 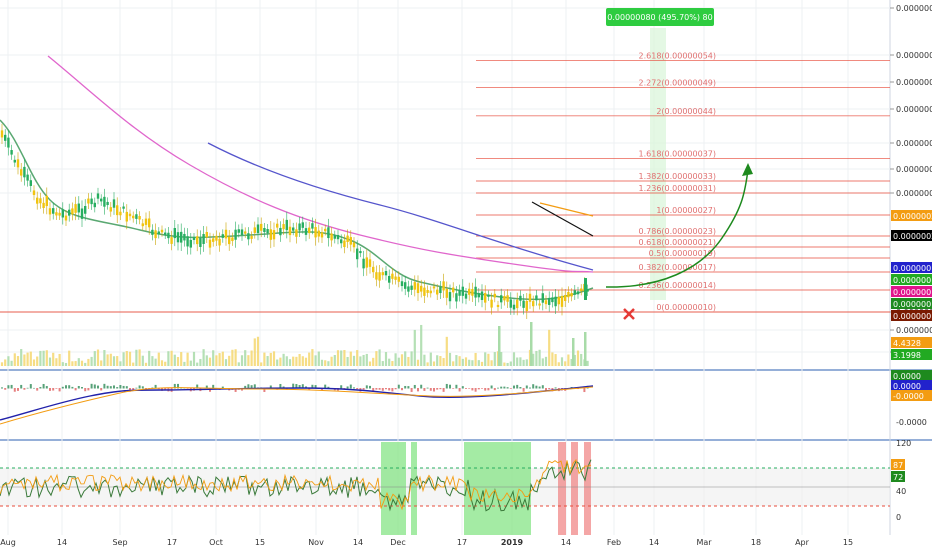 I want to click on fib-label-1.382: 1.382(0.00000033), so click(x=678, y=176).